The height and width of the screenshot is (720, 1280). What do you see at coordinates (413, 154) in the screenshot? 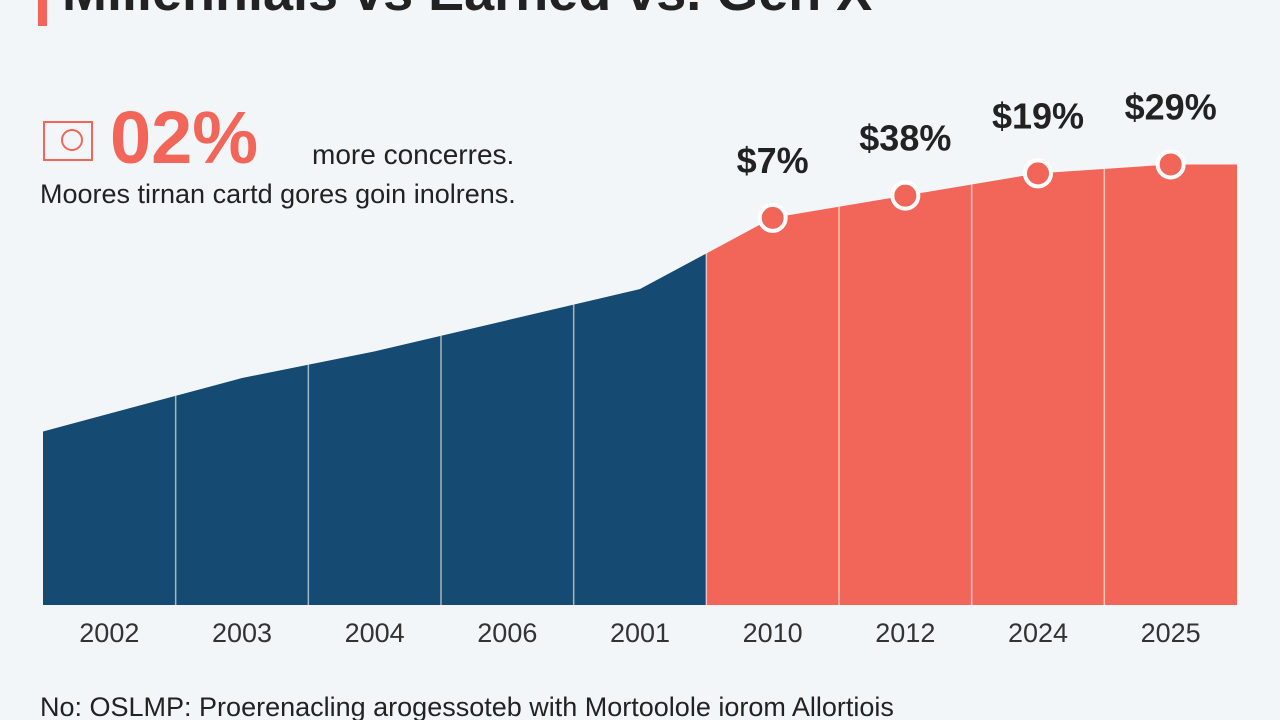
I see `headline-text: more concerres.` at bounding box center [413, 154].